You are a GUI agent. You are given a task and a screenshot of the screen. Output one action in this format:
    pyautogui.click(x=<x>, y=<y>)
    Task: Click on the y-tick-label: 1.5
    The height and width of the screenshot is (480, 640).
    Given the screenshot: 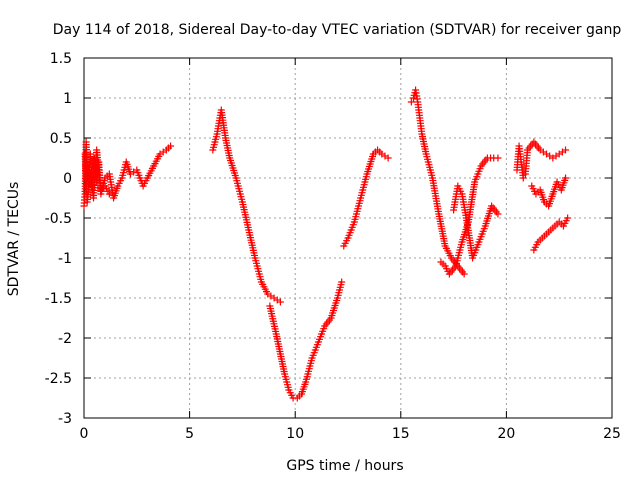 What is the action you would take?
    pyautogui.click(x=61, y=59)
    